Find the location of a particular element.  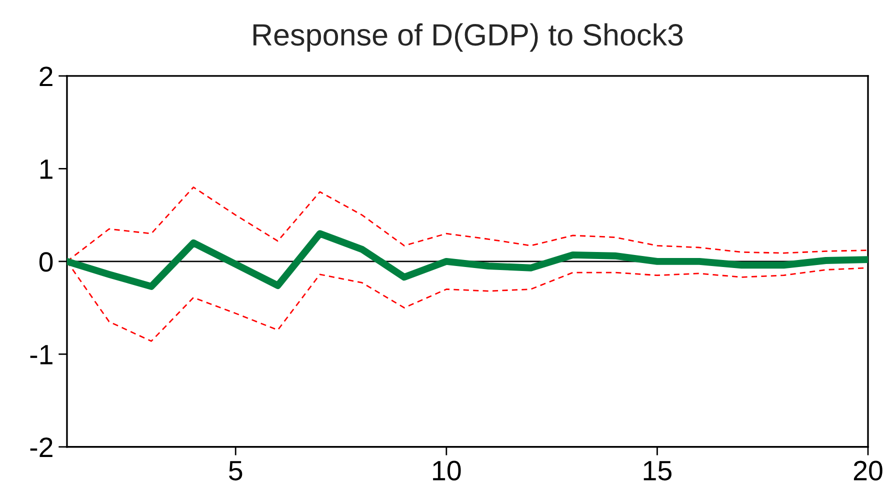

y-tick-label: 2 is located at coordinates (46, 76).